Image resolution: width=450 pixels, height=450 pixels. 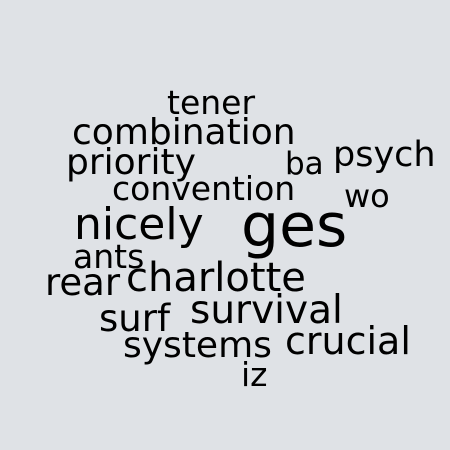 What do you see at coordinates (83, 282) in the screenshot?
I see `word-rear: rear` at bounding box center [83, 282].